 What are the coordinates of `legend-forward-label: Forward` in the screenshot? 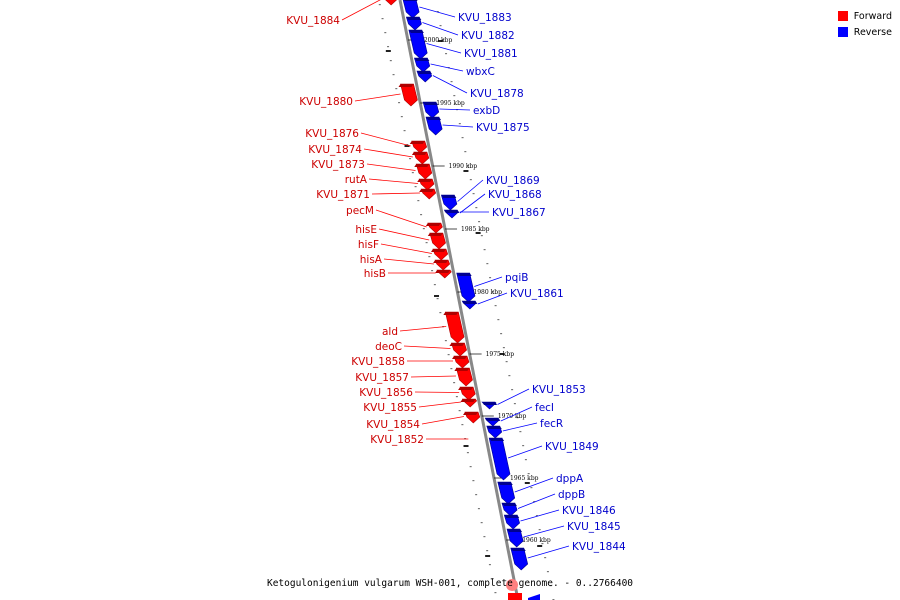 It's located at (872, 16).